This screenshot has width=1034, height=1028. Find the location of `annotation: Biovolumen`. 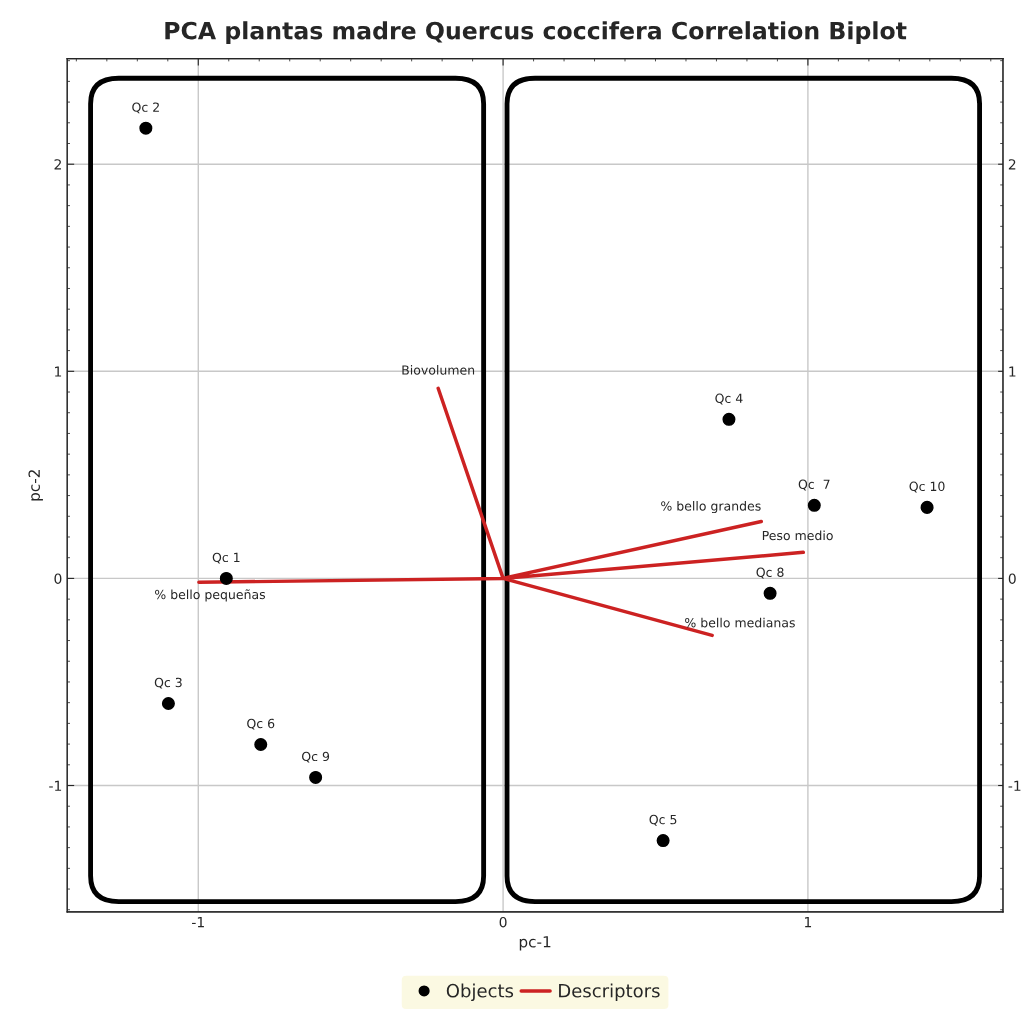

annotation: Biovolumen is located at coordinates (438, 370).